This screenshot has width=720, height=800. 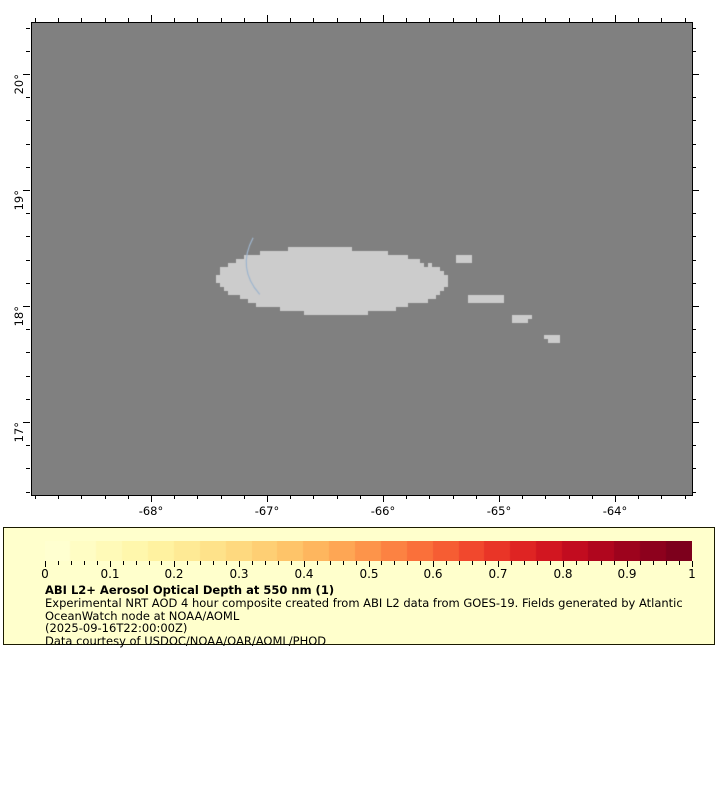 What do you see at coordinates (267, 511) in the screenshot?
I see `x-axis-label: -67°` at bounding box center [267, 511].